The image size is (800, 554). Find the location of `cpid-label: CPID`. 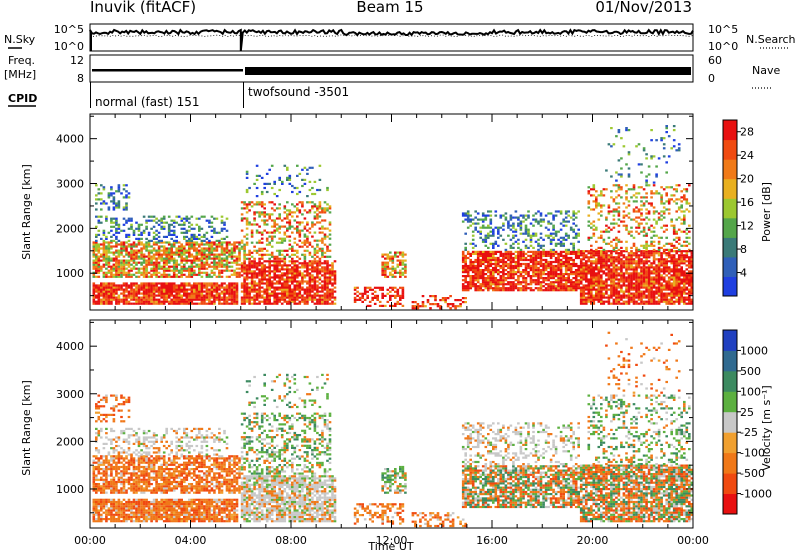

cpid-label: CPID is located at coordinates (22, 98).